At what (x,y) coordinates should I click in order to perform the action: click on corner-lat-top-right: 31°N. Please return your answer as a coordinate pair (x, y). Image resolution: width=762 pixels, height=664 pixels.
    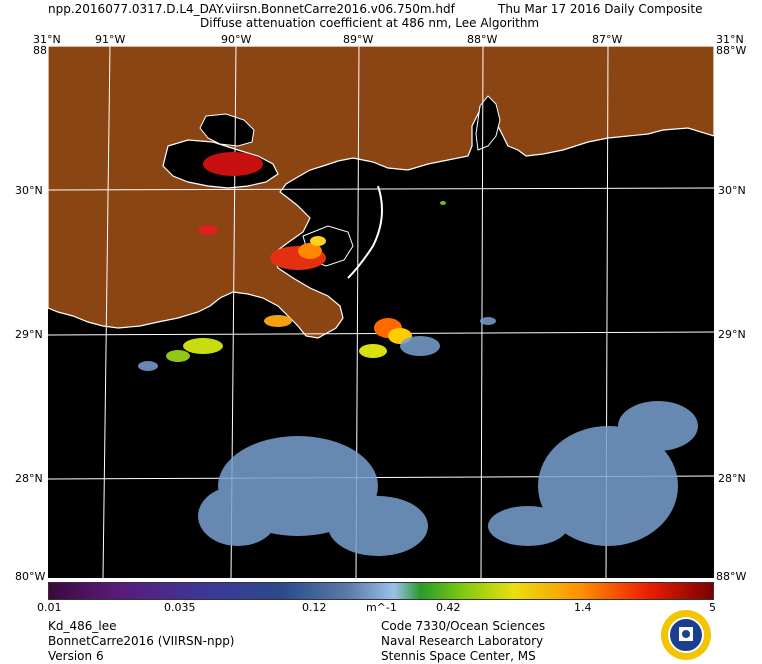
    Looking at the image, I should click on (730, 39).